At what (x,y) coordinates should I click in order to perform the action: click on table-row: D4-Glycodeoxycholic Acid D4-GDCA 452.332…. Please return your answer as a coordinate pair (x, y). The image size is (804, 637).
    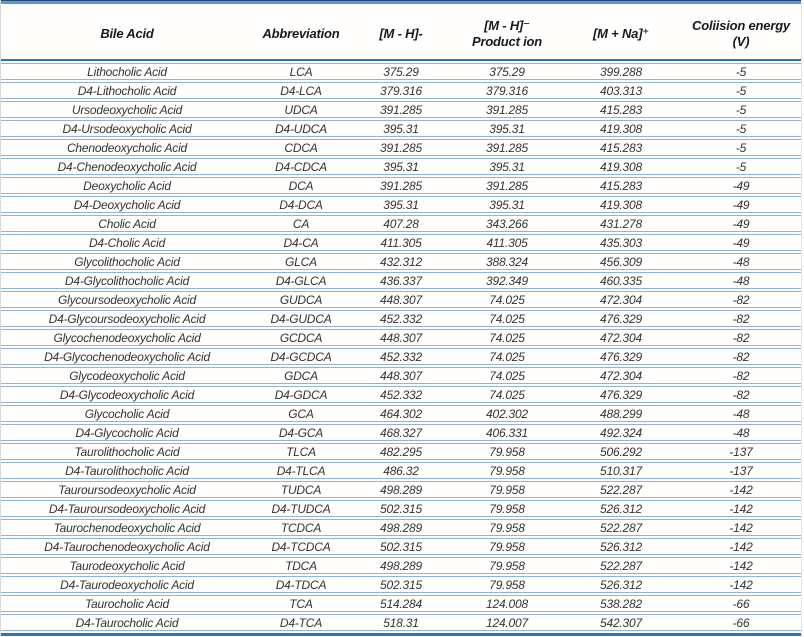
    Looking at the image, I should click on (401, 394).